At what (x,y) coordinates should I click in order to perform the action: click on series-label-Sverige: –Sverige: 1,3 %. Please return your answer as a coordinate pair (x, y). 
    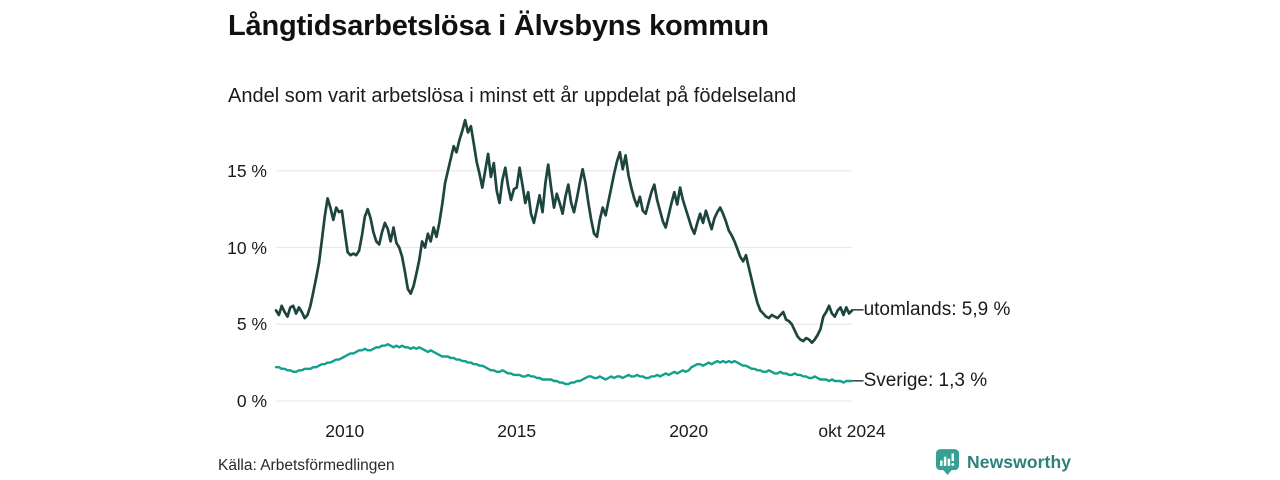
    Looking at the image, I should click on (920, 381).